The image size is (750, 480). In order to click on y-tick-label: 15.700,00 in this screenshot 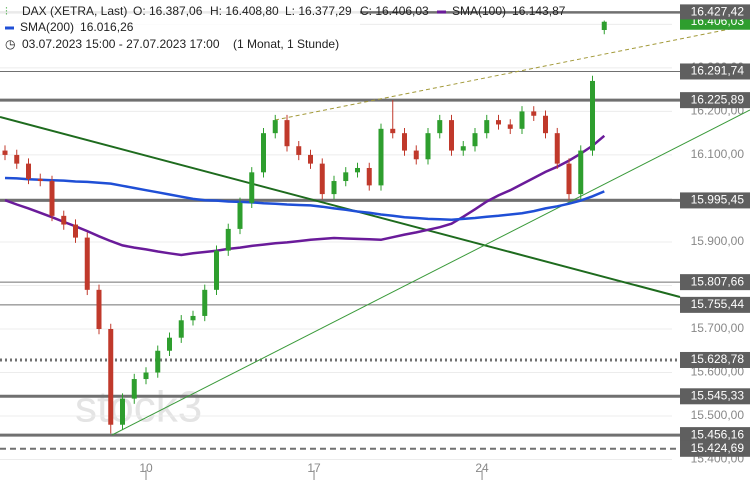, I will do `click(718, 328)`.